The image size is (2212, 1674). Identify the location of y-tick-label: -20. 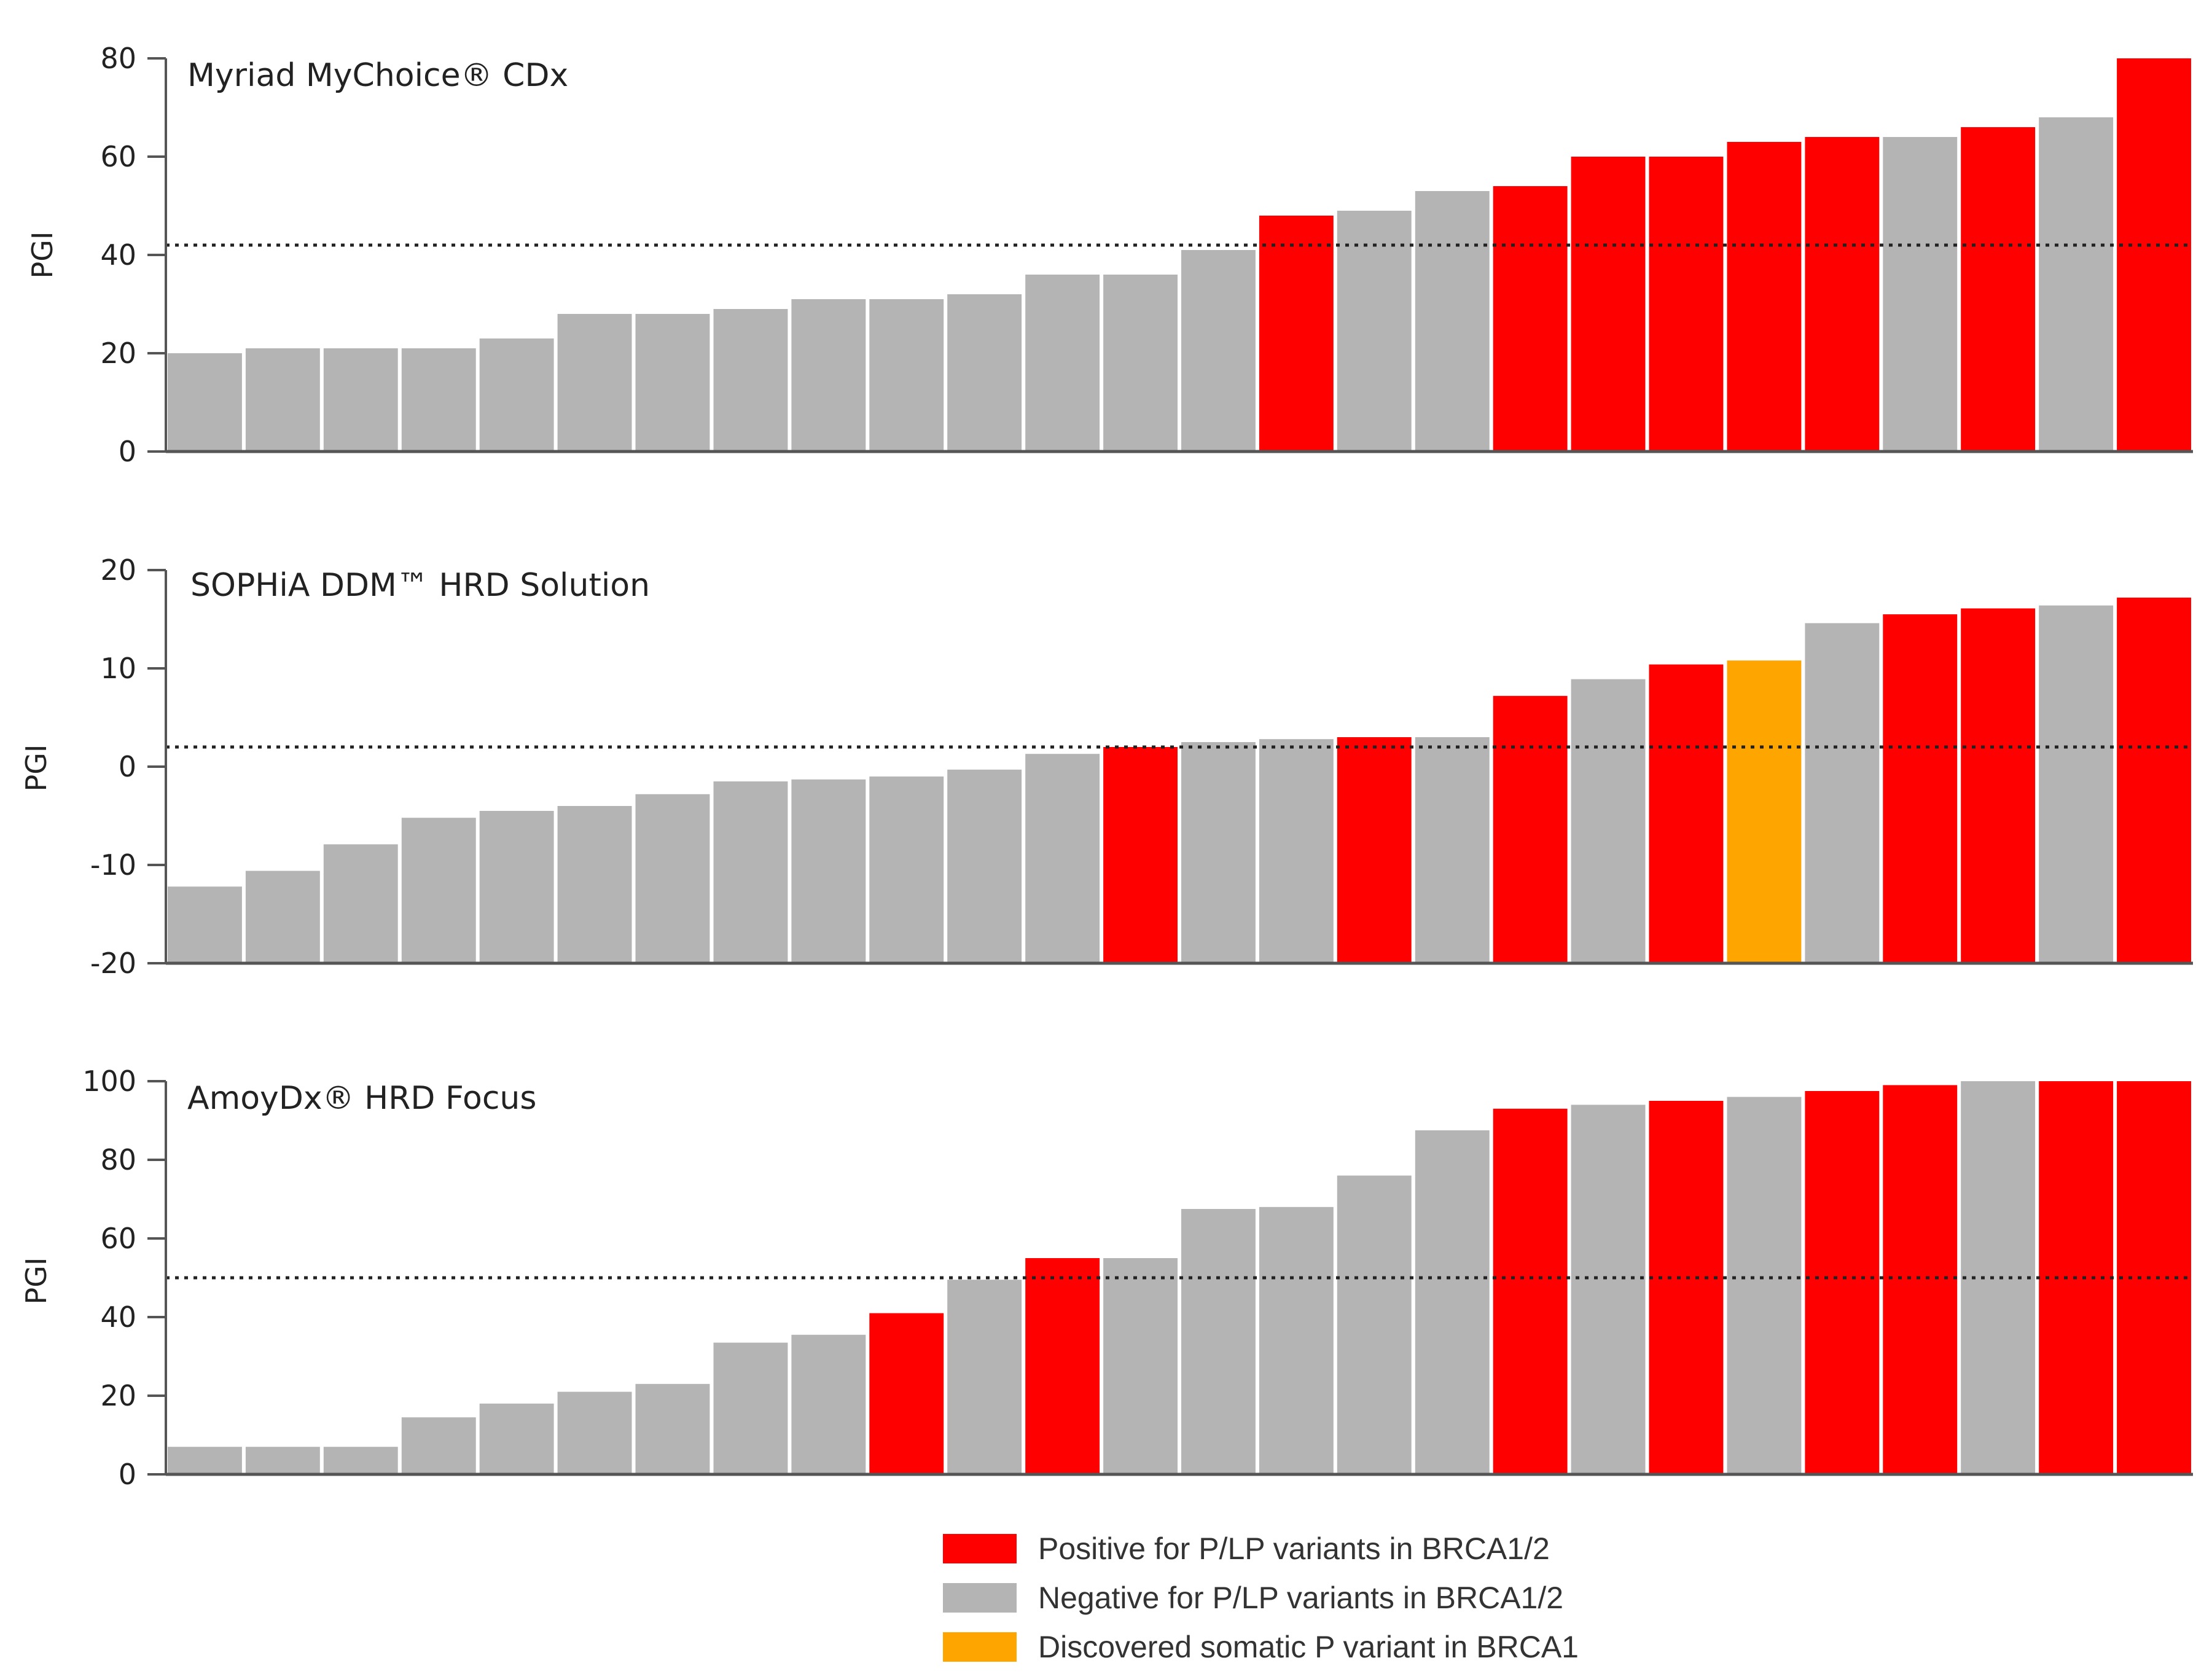
(113, 963).